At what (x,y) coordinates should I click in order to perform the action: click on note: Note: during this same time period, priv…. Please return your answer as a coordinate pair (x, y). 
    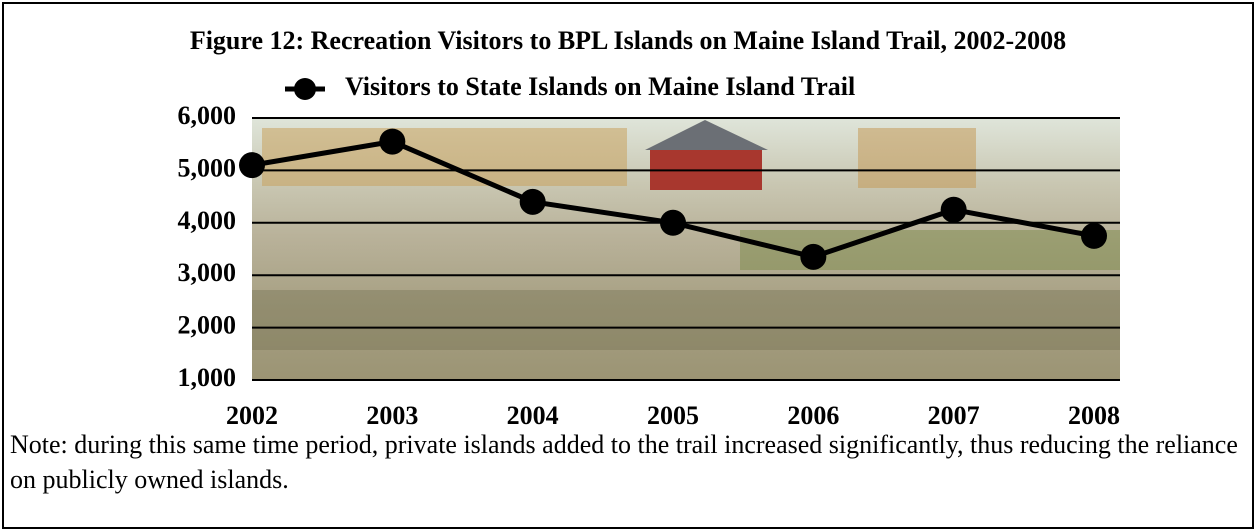
    Looking at the image, I should click on (624, 462).